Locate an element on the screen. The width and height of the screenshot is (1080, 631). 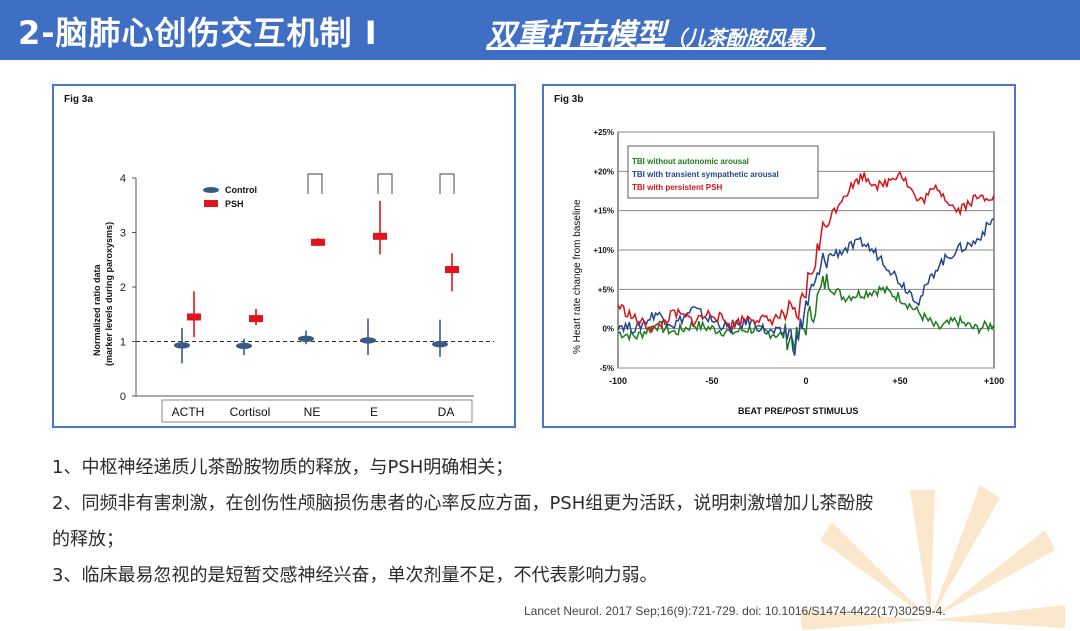
legend-psh-marker is located at coordinates (211, 203).